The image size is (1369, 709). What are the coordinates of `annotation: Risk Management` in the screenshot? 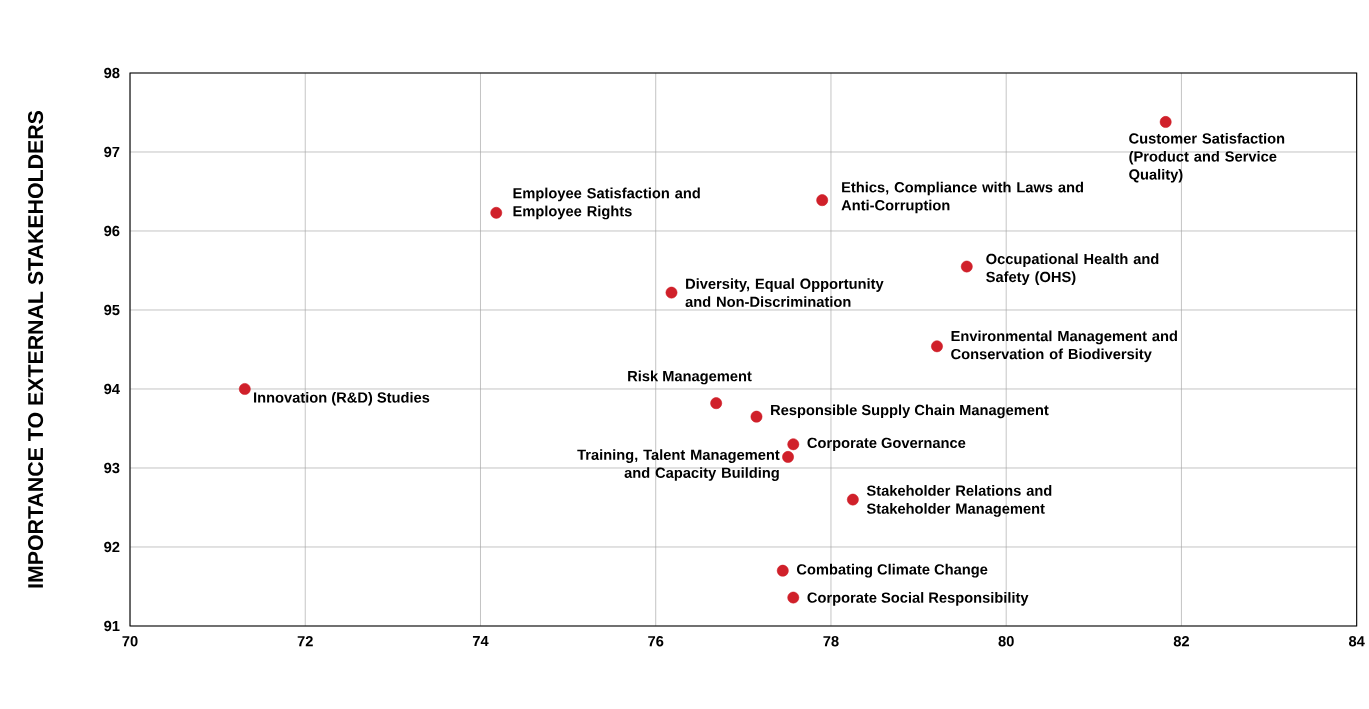 It's located at (690, 377).